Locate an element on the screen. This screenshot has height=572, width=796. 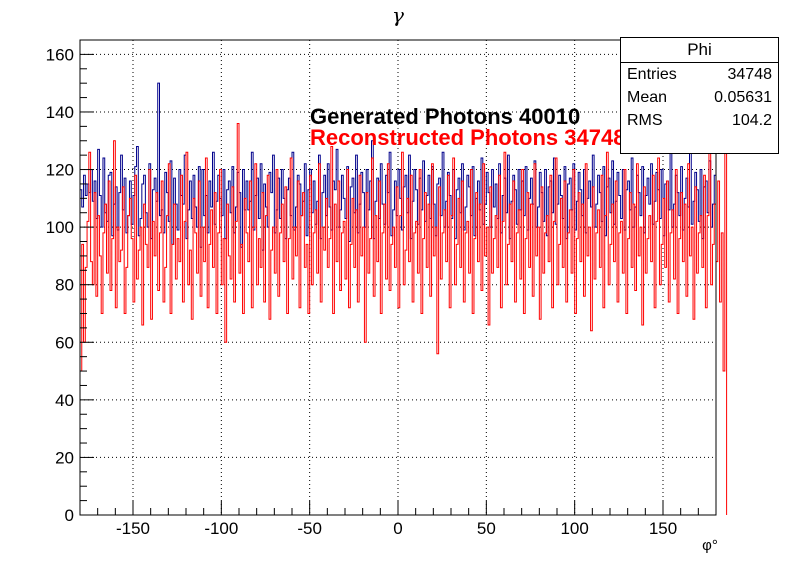
stats-value-entries: 34748 is located at coordinates (750, 74).